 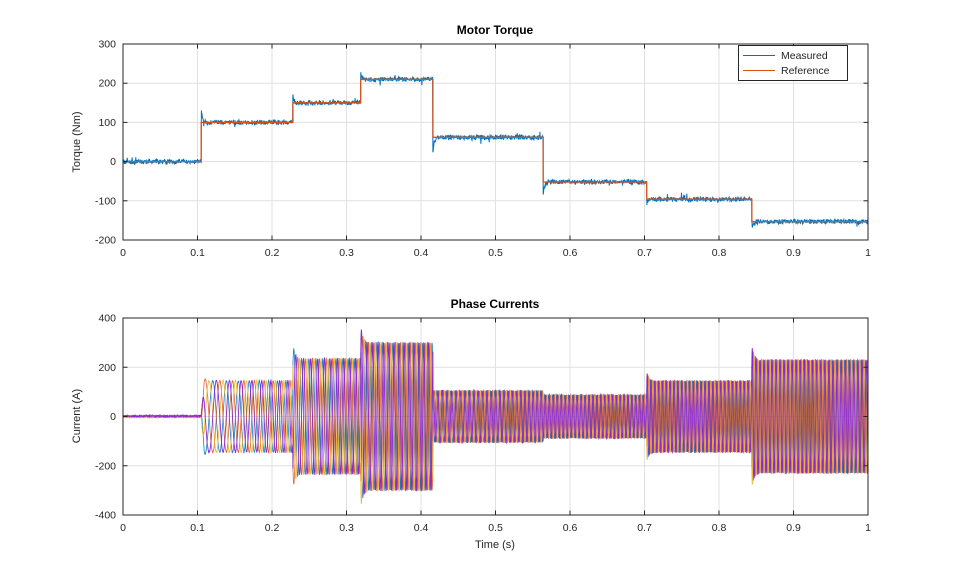 I want to click on y-tick-label: 400, so click(x=107, y=319).